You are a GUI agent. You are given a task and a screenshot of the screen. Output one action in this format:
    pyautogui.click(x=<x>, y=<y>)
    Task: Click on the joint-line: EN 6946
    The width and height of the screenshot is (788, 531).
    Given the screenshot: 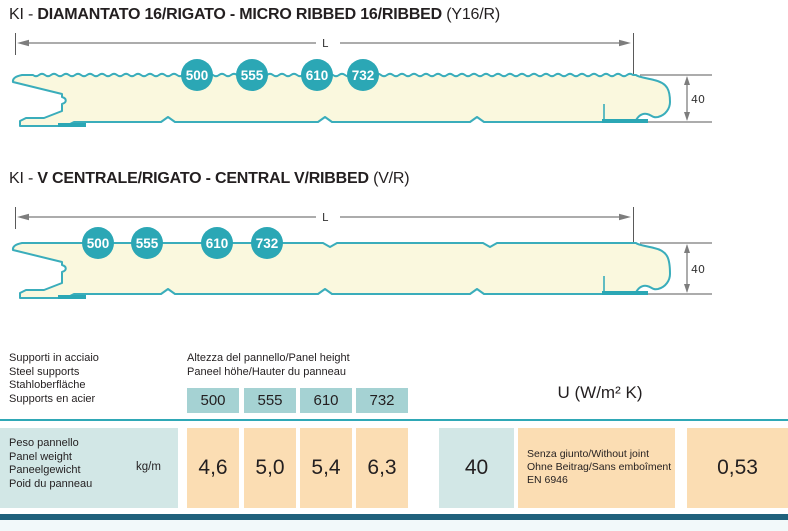 What is the action you would take?
    pyautogui.click(x=547, y=480)
    